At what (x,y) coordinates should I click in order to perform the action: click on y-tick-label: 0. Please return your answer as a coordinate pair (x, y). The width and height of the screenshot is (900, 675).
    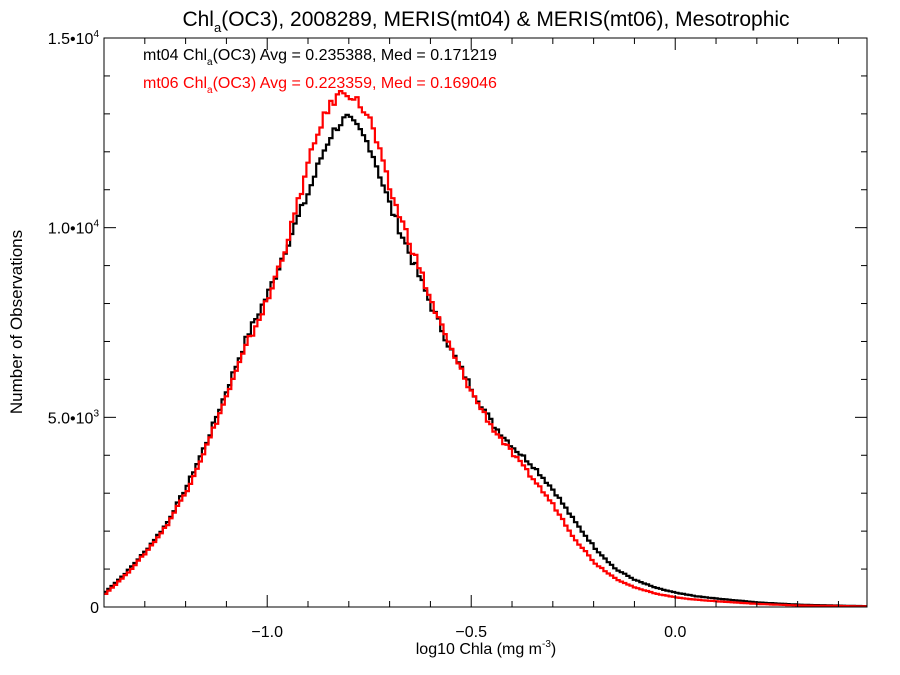
    Looking at the image, I should click on (94, 608).